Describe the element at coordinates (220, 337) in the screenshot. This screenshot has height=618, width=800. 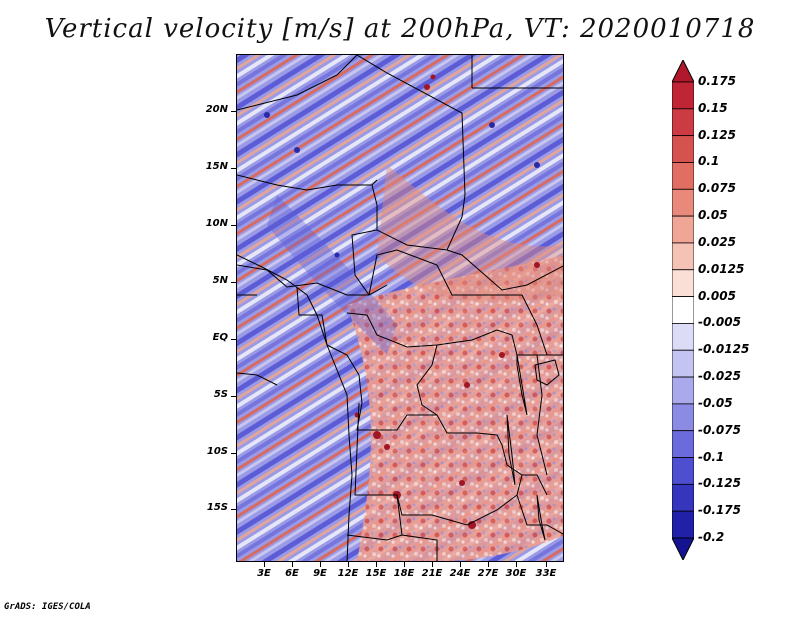
I see `lat-label-eq: EQ` at that location.